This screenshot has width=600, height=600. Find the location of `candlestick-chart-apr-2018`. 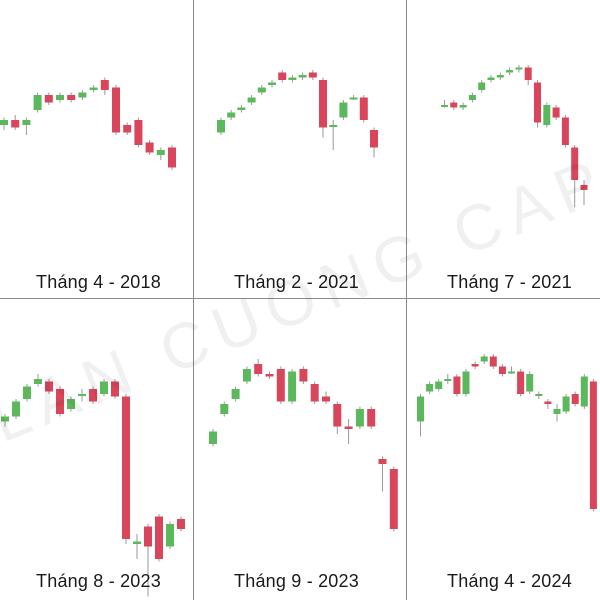

candlestick-chart-apr-2018 is located at coordinates (88, 123).